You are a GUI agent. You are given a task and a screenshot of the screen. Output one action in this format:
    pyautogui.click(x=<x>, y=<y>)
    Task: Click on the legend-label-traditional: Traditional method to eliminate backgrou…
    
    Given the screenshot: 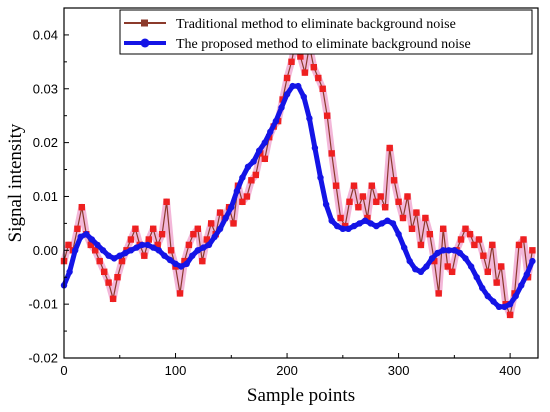 What is the action you would take?
    pyautogui.click(x=316, y=24)
    